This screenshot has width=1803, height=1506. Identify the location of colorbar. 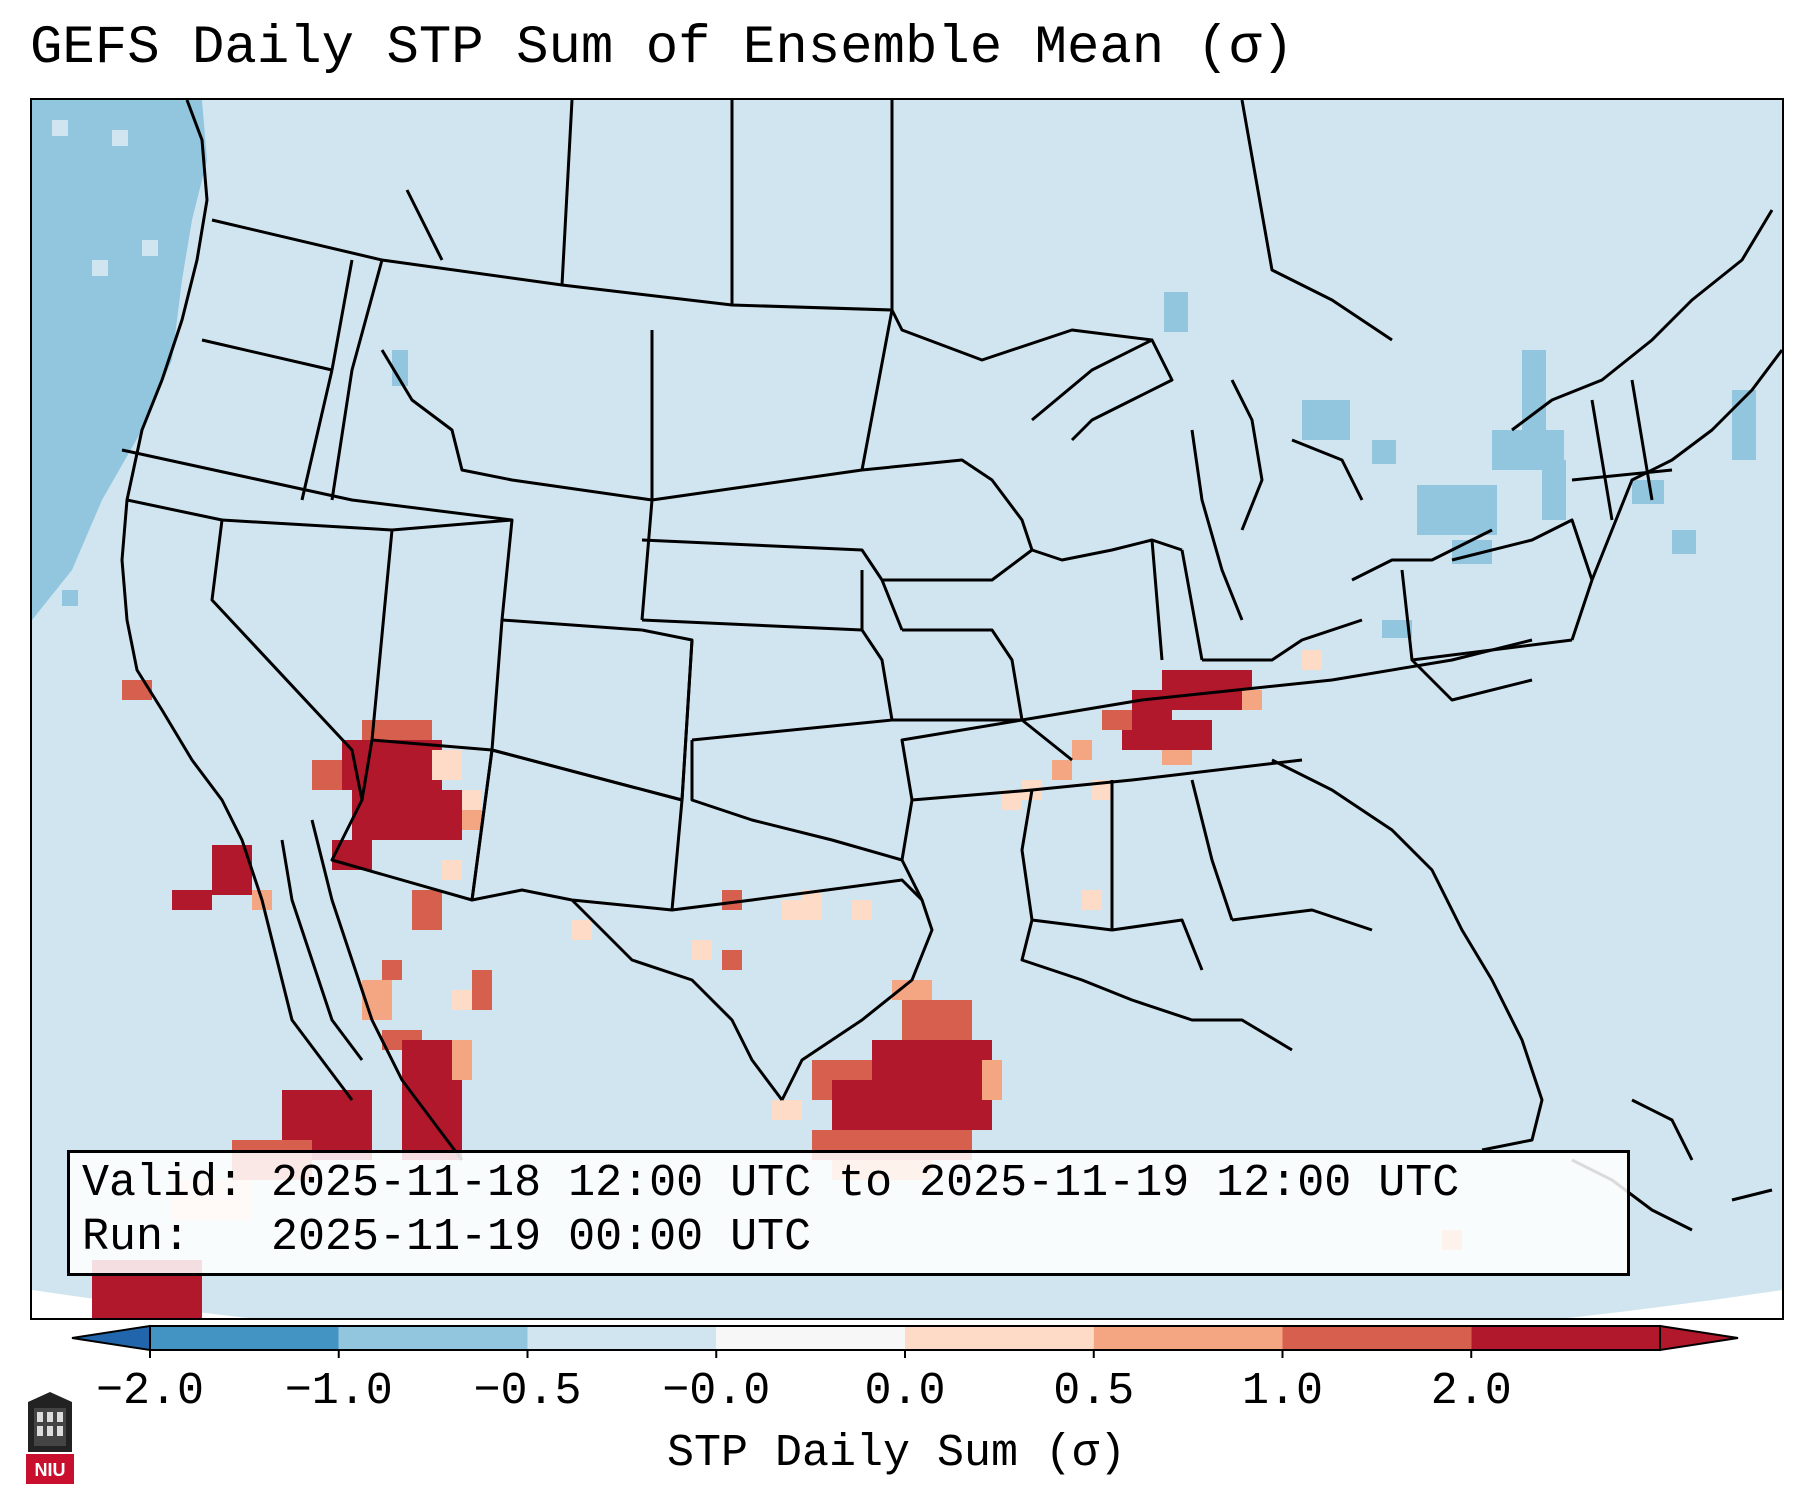
(905, 1341).